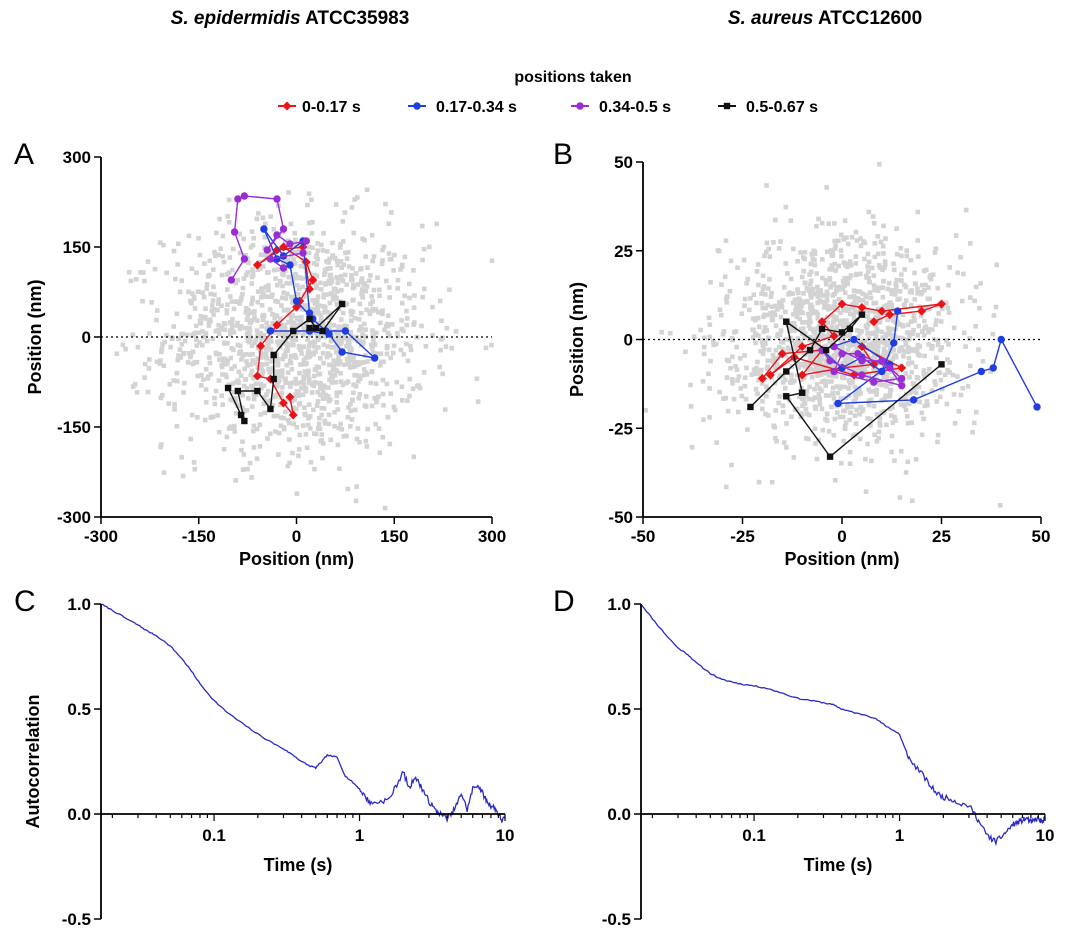  I want to click on data-point-purple, so click(882, 361).